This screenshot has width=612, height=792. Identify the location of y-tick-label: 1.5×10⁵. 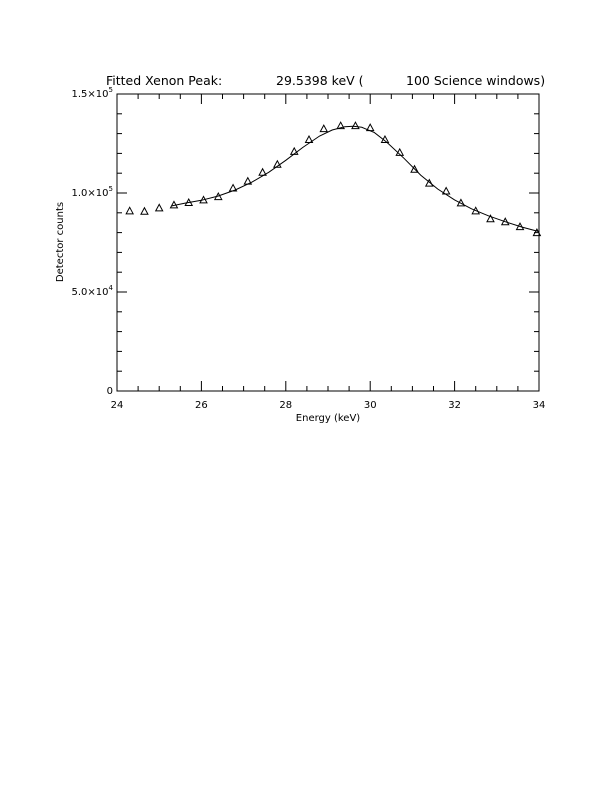
(92, 93).